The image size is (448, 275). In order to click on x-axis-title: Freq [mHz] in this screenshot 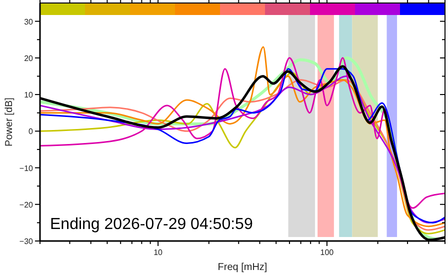, I will do `click(243, 267)`.